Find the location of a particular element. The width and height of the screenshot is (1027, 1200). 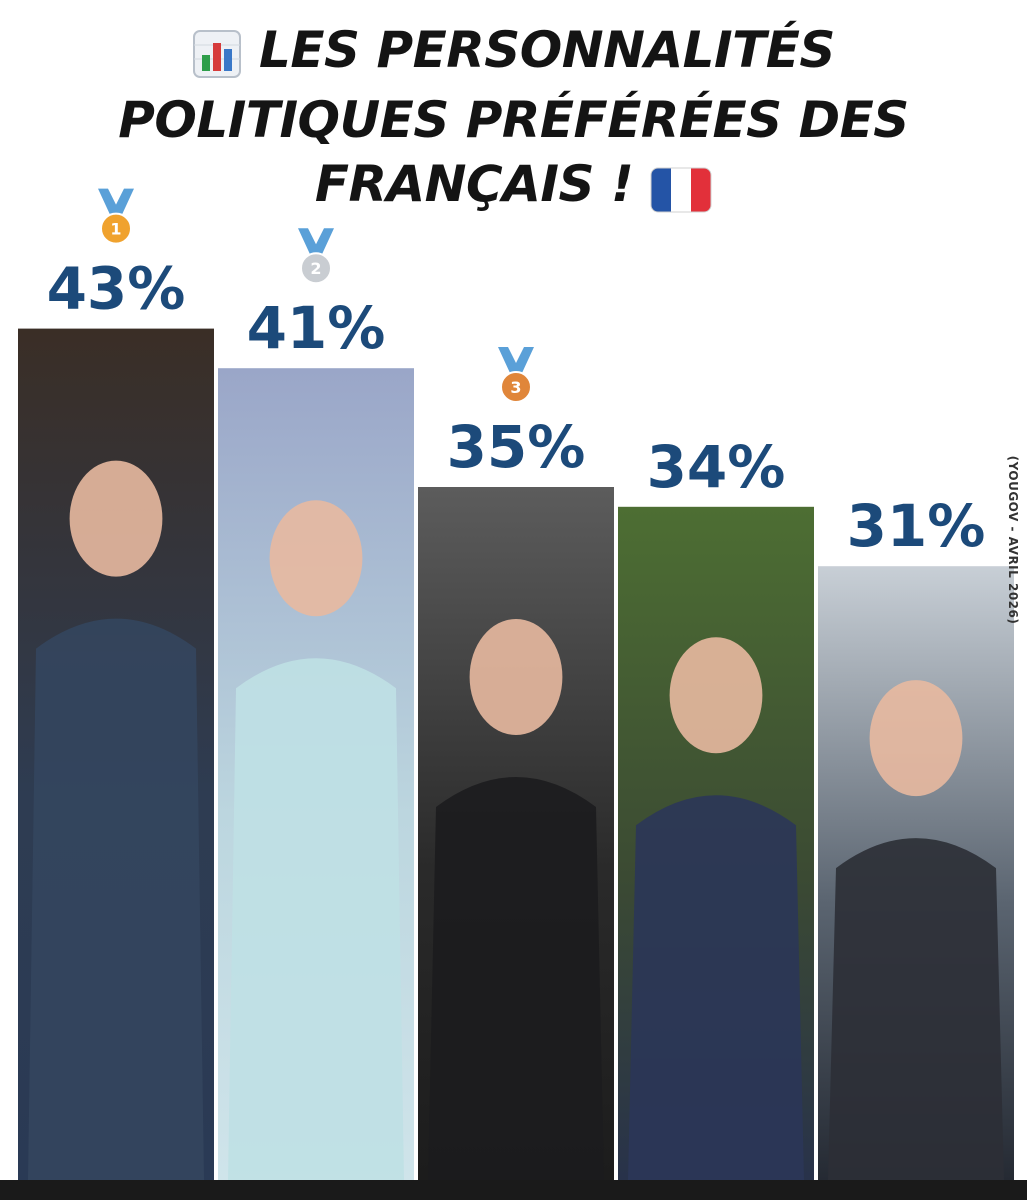

france-flag-icon is located at coordinates (681, 190).